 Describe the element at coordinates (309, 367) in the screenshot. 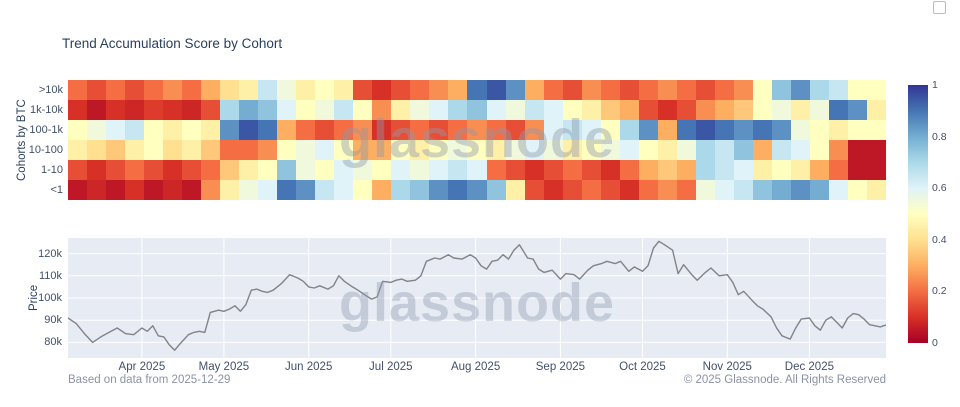

I see `x-axis-tick-label: Jun 2025` at that location.